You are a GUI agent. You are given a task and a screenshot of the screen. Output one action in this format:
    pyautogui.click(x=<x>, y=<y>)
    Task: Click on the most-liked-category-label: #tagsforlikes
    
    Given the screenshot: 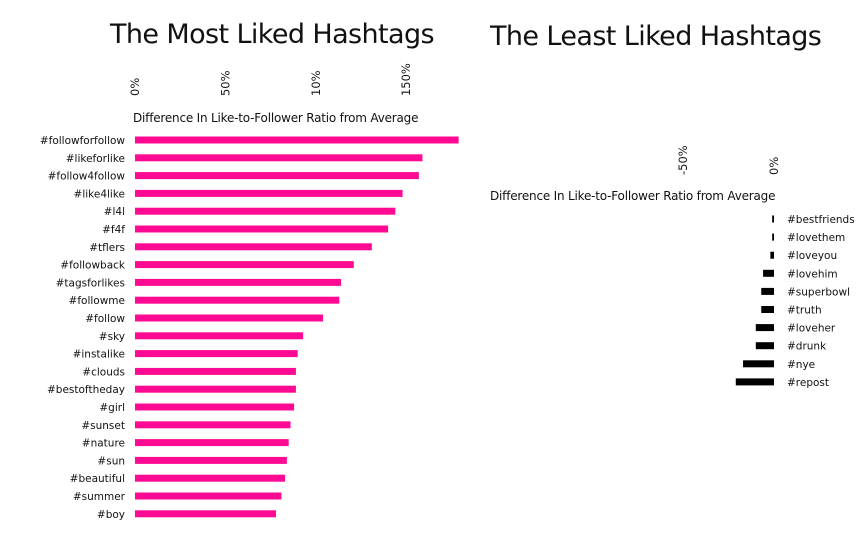 What is the action you would take?
    pyautogui.click(x=90, y=283)
    